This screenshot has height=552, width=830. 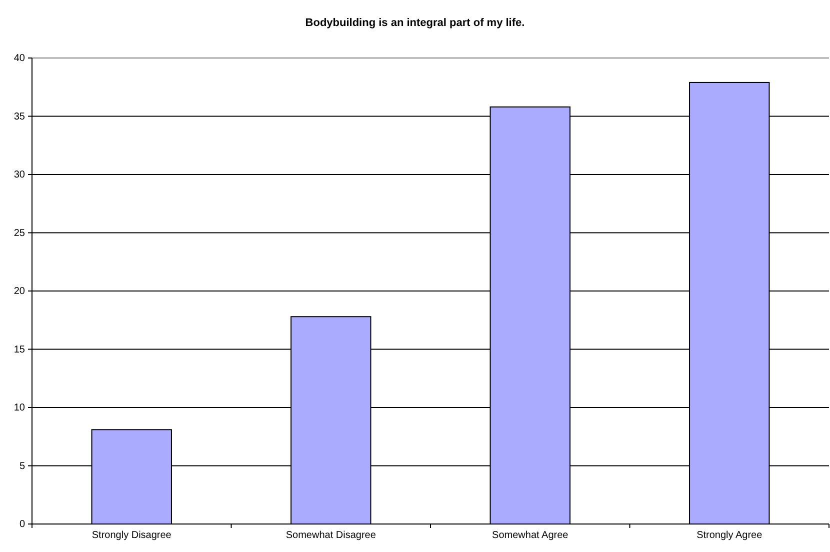 I want to click on y-tick-label: 30, so click(x=20, y=175).